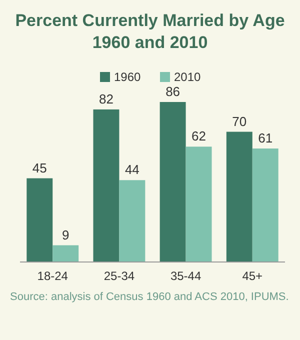  What do you see at coordinates (150, 297) in the screenshot?
I see `source-note: Source: analysis of Census 1960 and ACS 2010, IPUMS.` at bounding box center [150, 297].